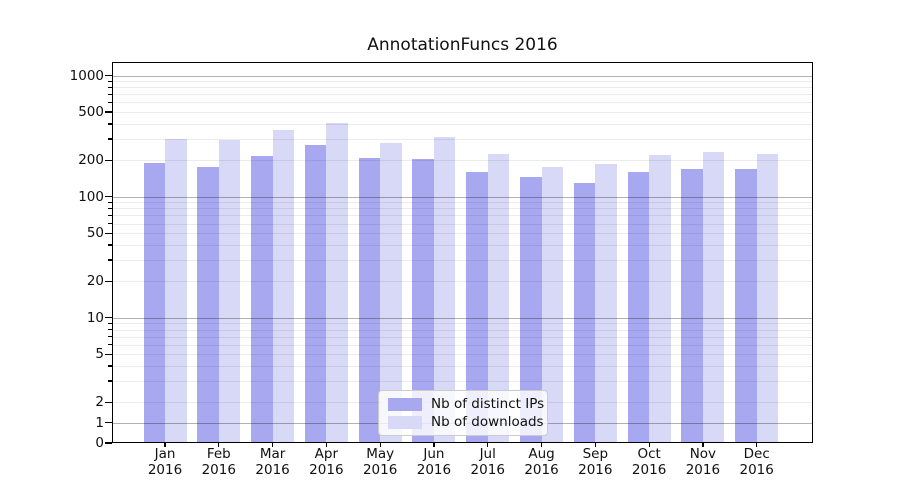 This screenshot has width=900, height=500. What do you see at coordinates (91, 112) in the screenshot?
I see `y-tick-label: 500` at bounding box center [91, 112].